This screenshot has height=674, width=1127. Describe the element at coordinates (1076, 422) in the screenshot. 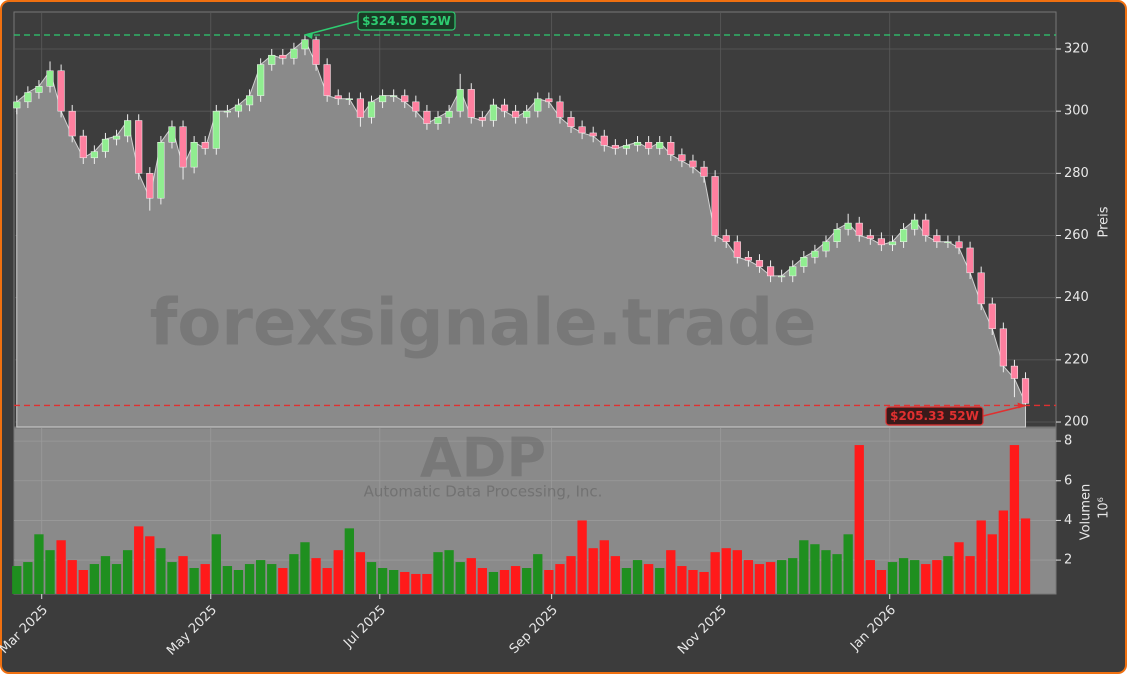

I see `y-tick-label: 200` at that location.